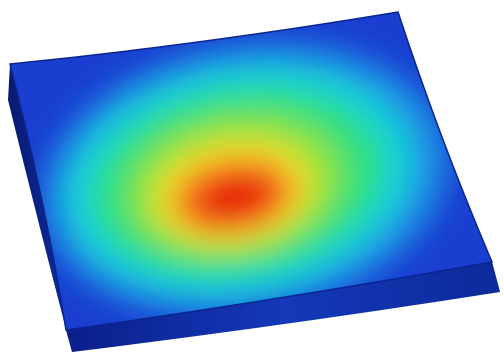 This screenshot has width=504, height=360. Describe the element at coordinates (235, 198) in the screenshot. I see `heat-band` at that location.